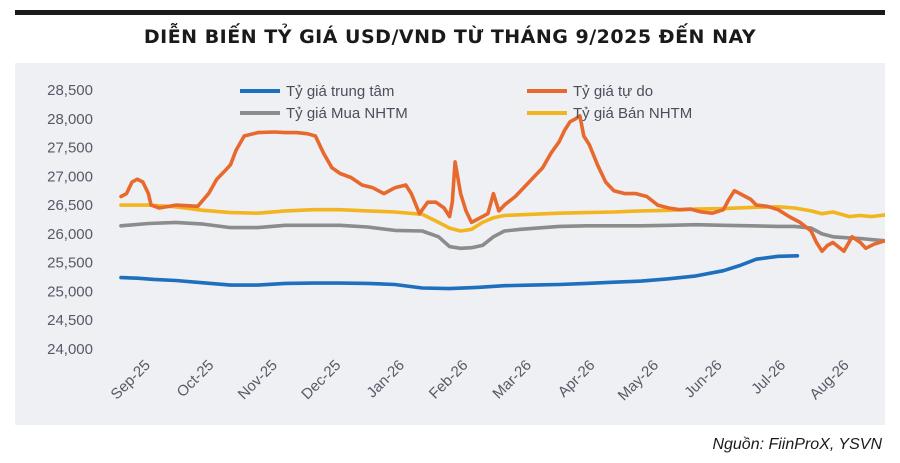 Image resolution: width=900 pixels, height=463 pixels. Describe the element at coordinates (613, 91) in the screenshot. I see `legend-label: Tỷ giá tự do` at that location.